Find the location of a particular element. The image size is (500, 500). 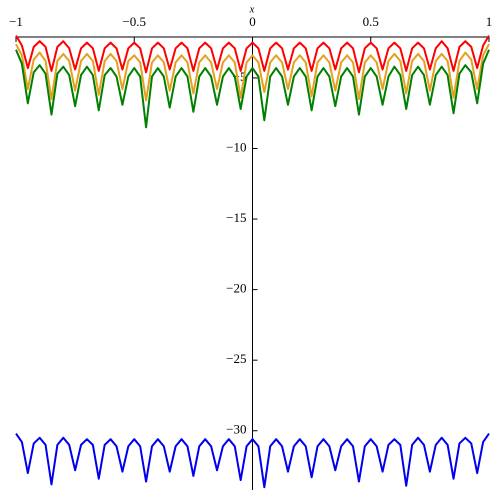

x-tick-label: 1 is located at coordinates (489, 21).